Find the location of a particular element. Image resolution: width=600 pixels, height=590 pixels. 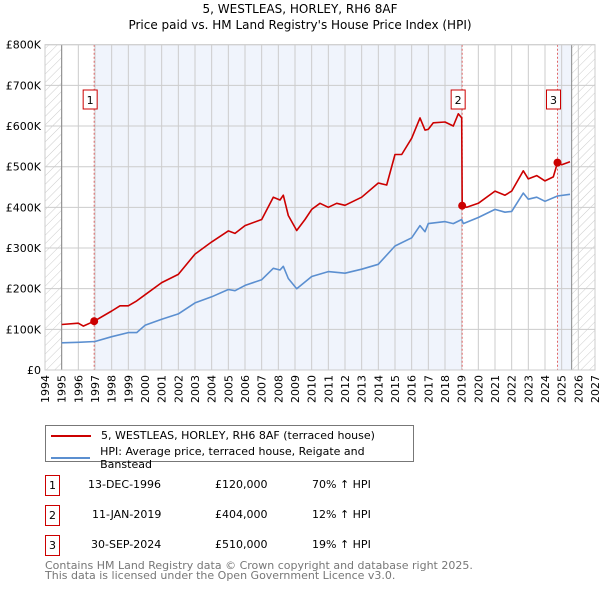

y-tick-label: £500K is located at coordinates (24, 167).